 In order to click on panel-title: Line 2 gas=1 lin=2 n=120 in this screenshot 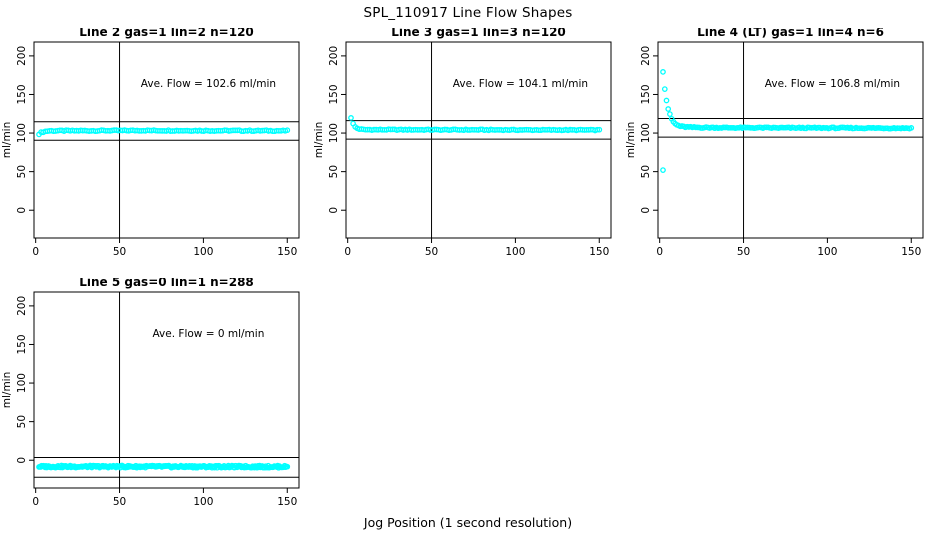, I will do `click(166, 33)`.